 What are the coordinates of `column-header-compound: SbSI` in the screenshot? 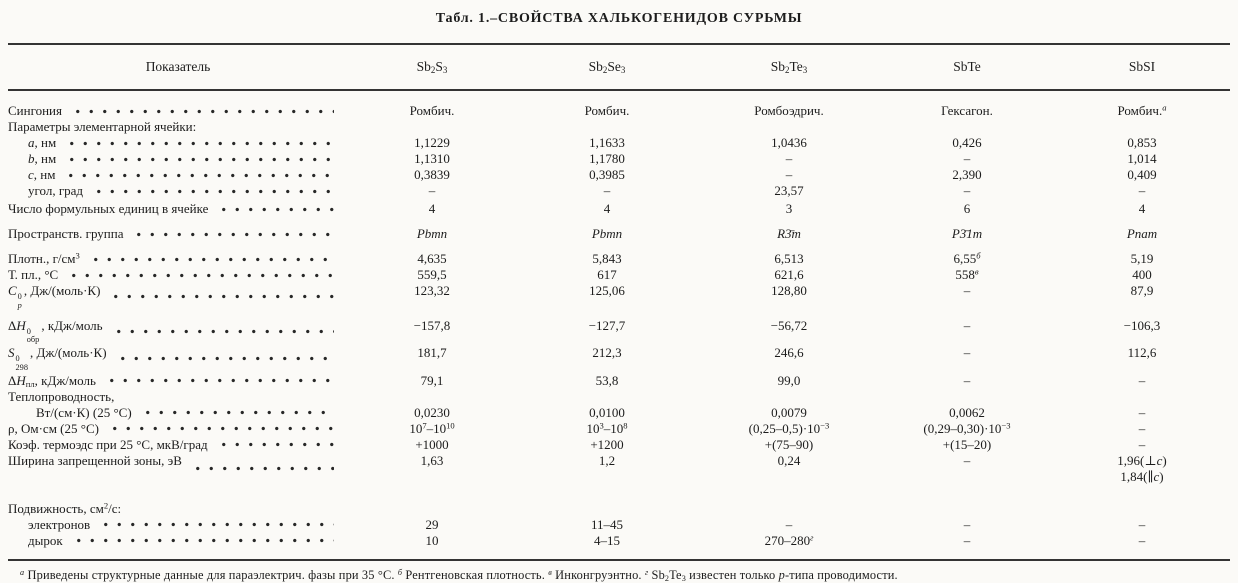 It's located at (1142, 66).